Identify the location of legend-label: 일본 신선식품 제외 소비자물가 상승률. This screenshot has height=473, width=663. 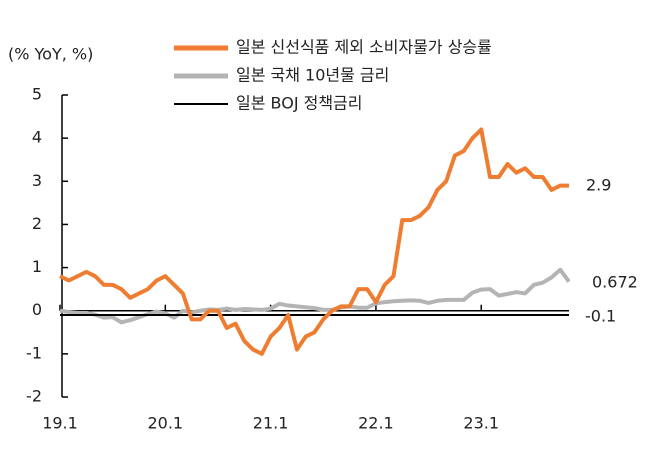
(364, 47).